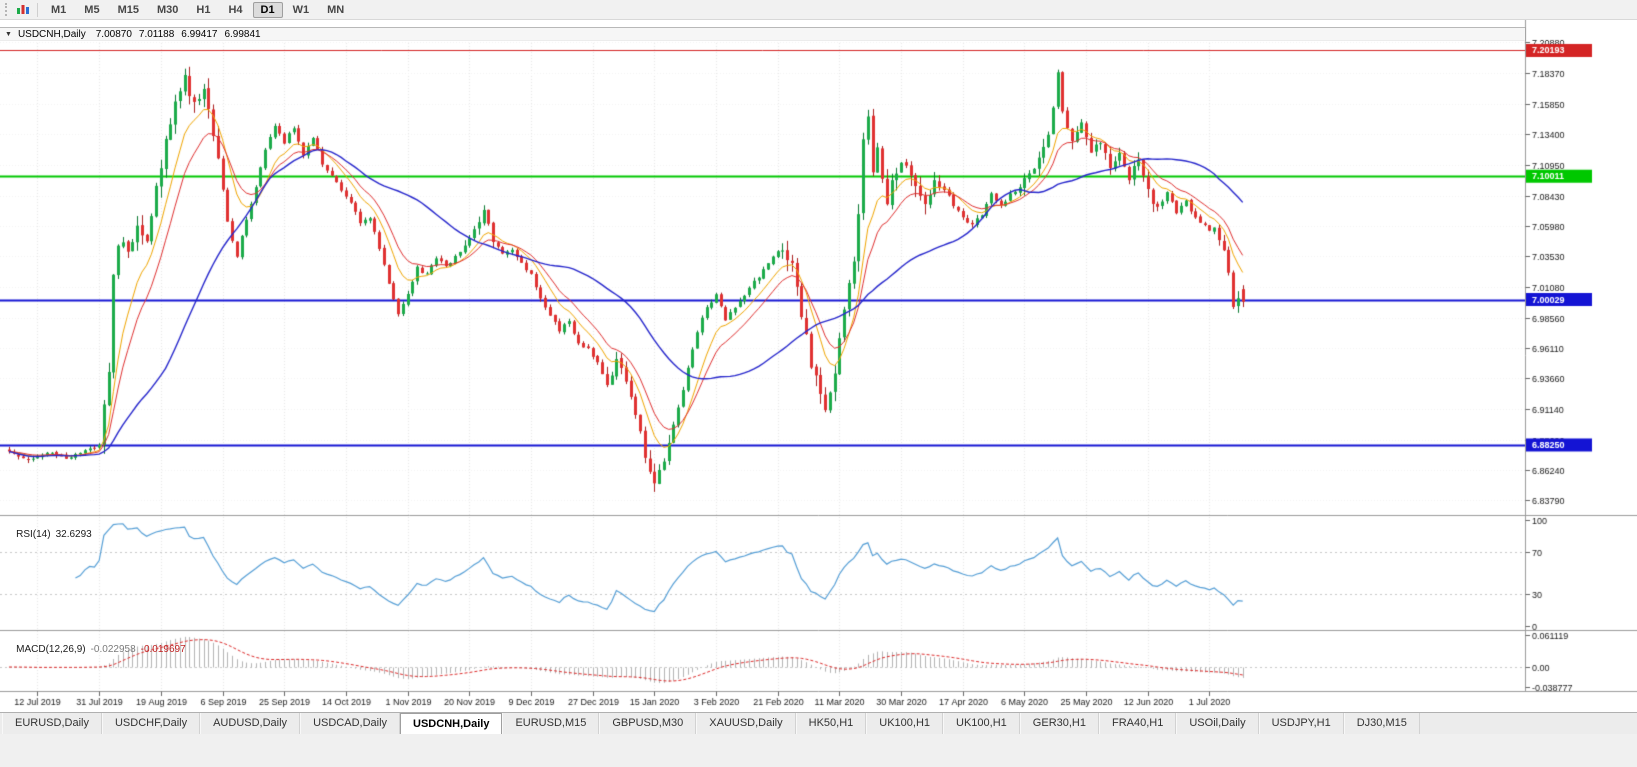 Image resolution: width=1637 pixels, height=767 pixels. Describe the element at coordinates (51, 649) in the screenshot. I see `macd-name: MACD(12,26,9)` at that location.